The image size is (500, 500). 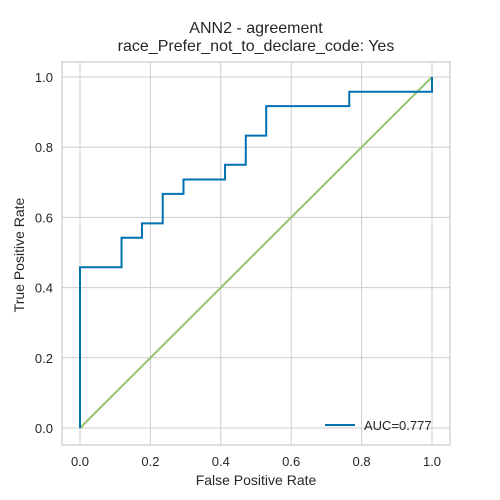 I want to click on x-tick-label: 0.0, so click(x=80, y=461).